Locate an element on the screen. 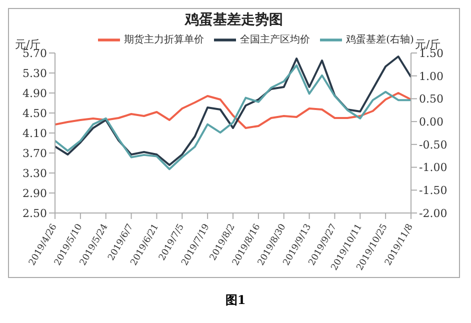 The width and height of the screenshot is (471, 323). legend-label: 全国主产区均价 is located at coordinates (275, 40).